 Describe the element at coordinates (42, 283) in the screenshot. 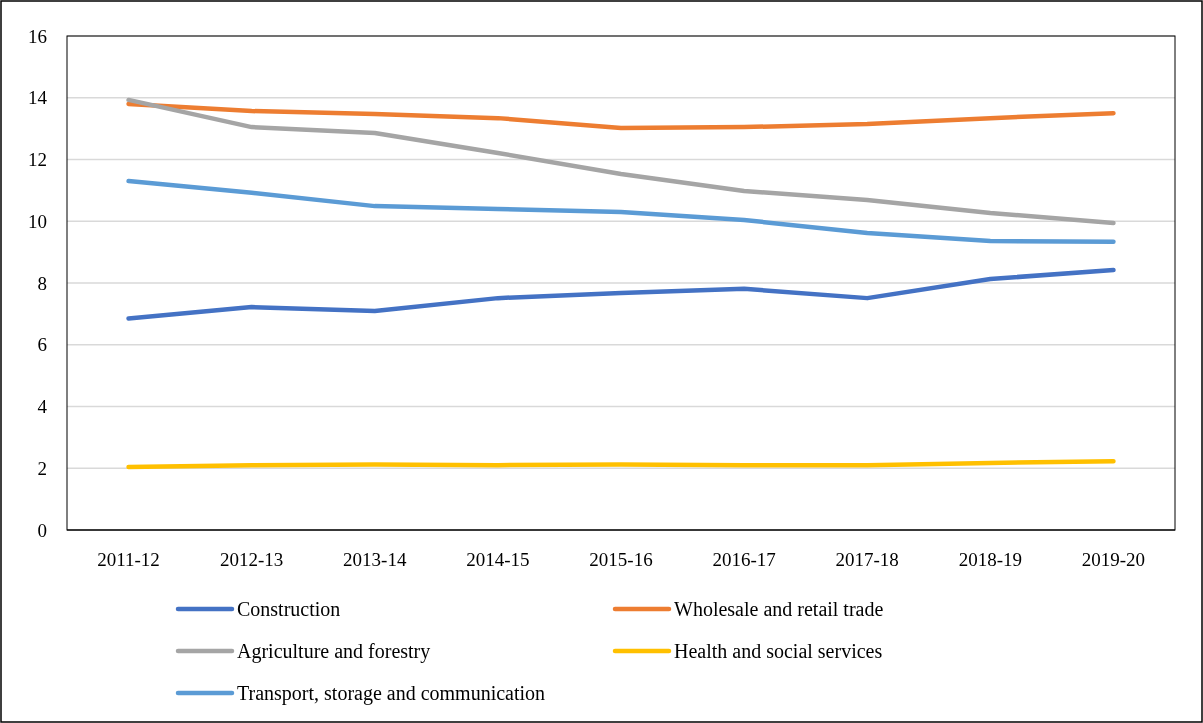

I see `y-tick-label: 8` at that location.